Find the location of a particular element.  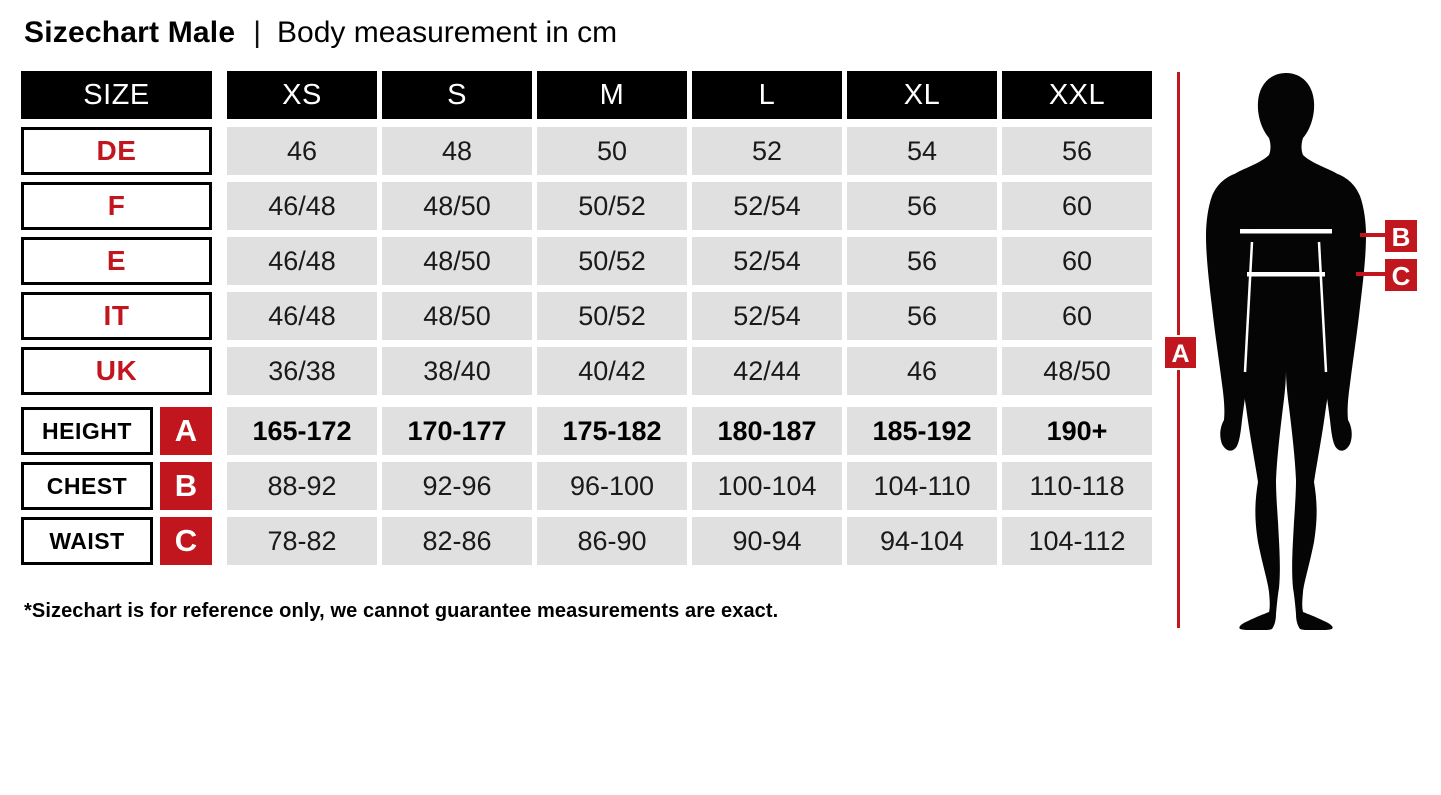

header-col-l: L is located at coordinates (767, 95).